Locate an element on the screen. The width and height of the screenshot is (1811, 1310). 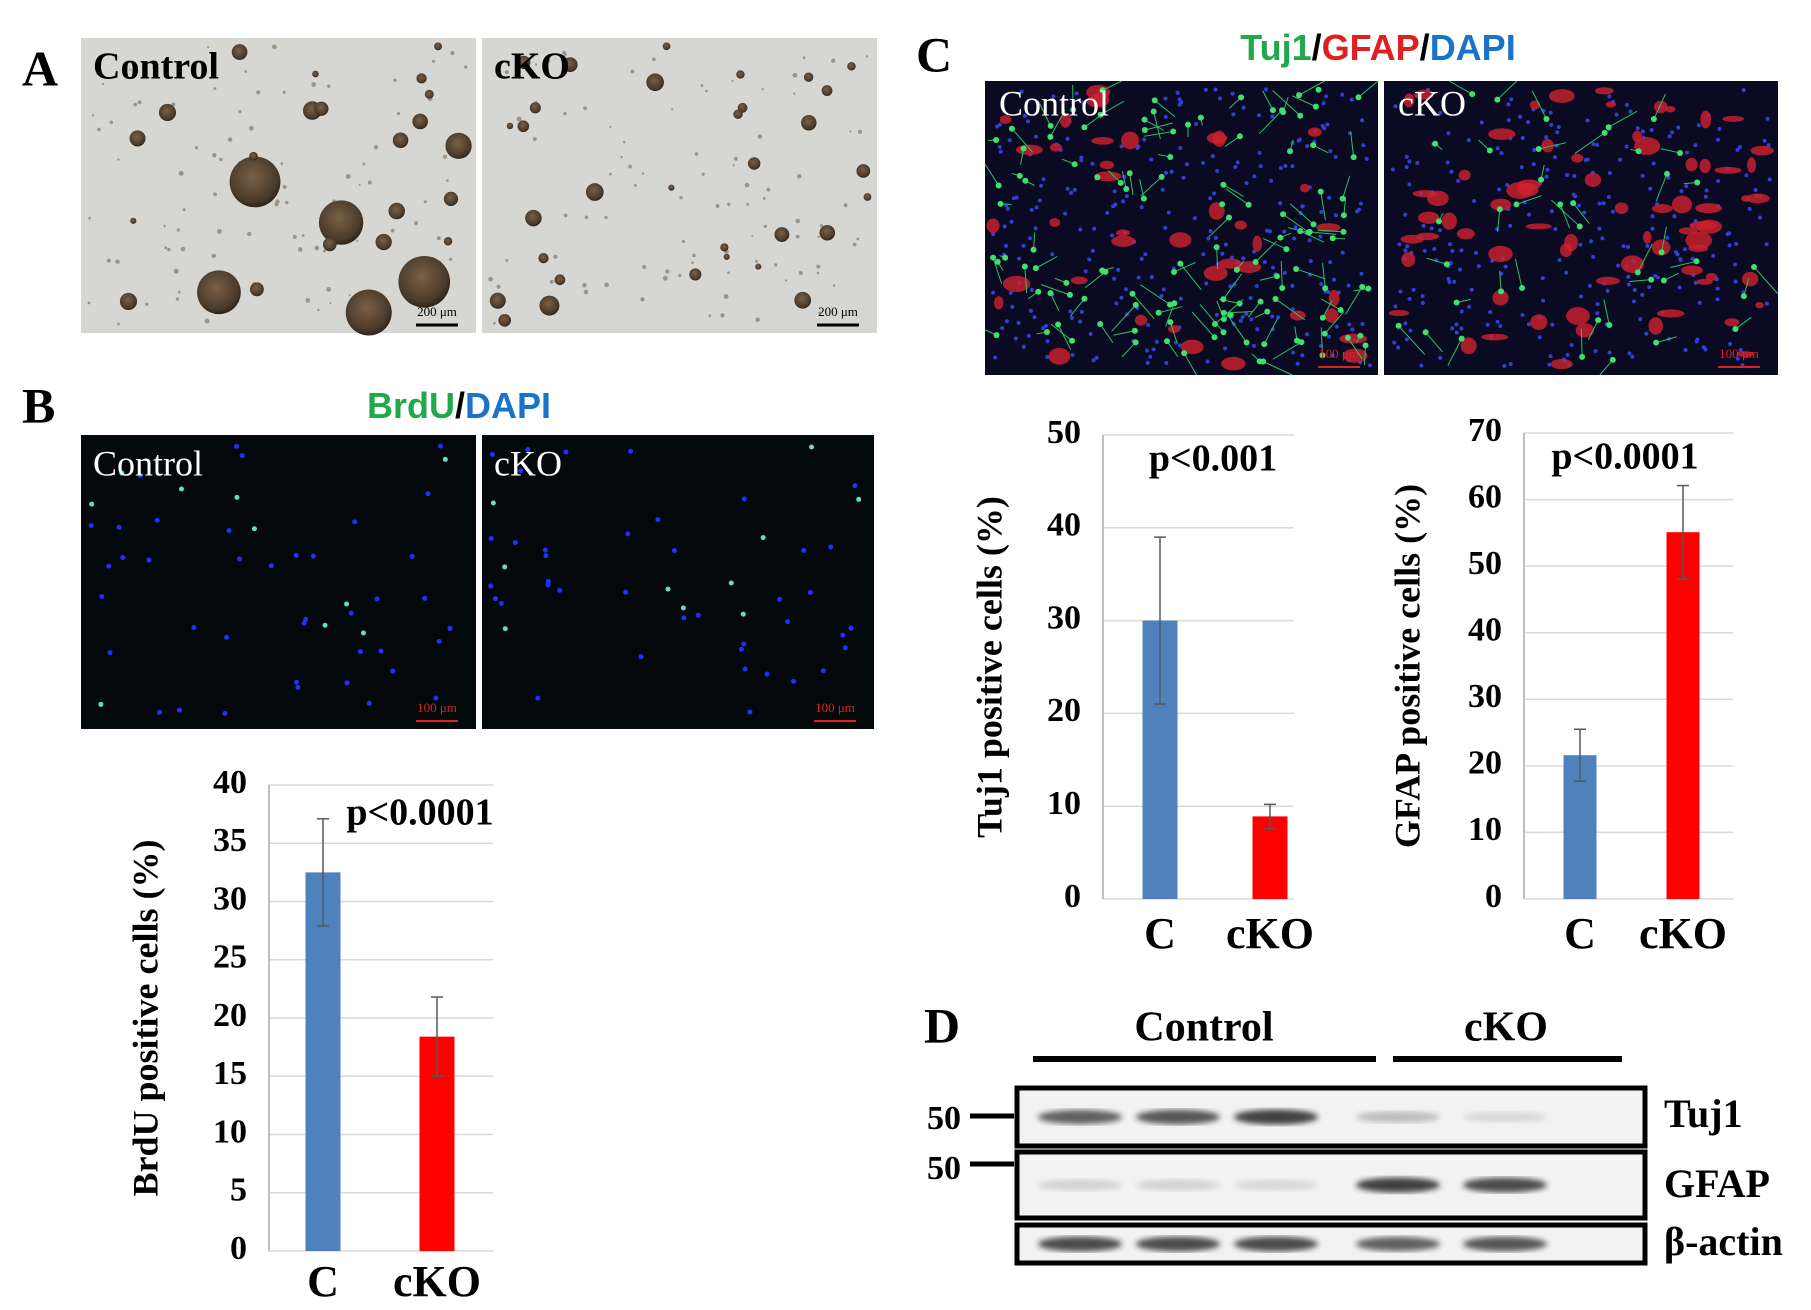
protein-label: β-actin is located at coordinates (1723, 1241).